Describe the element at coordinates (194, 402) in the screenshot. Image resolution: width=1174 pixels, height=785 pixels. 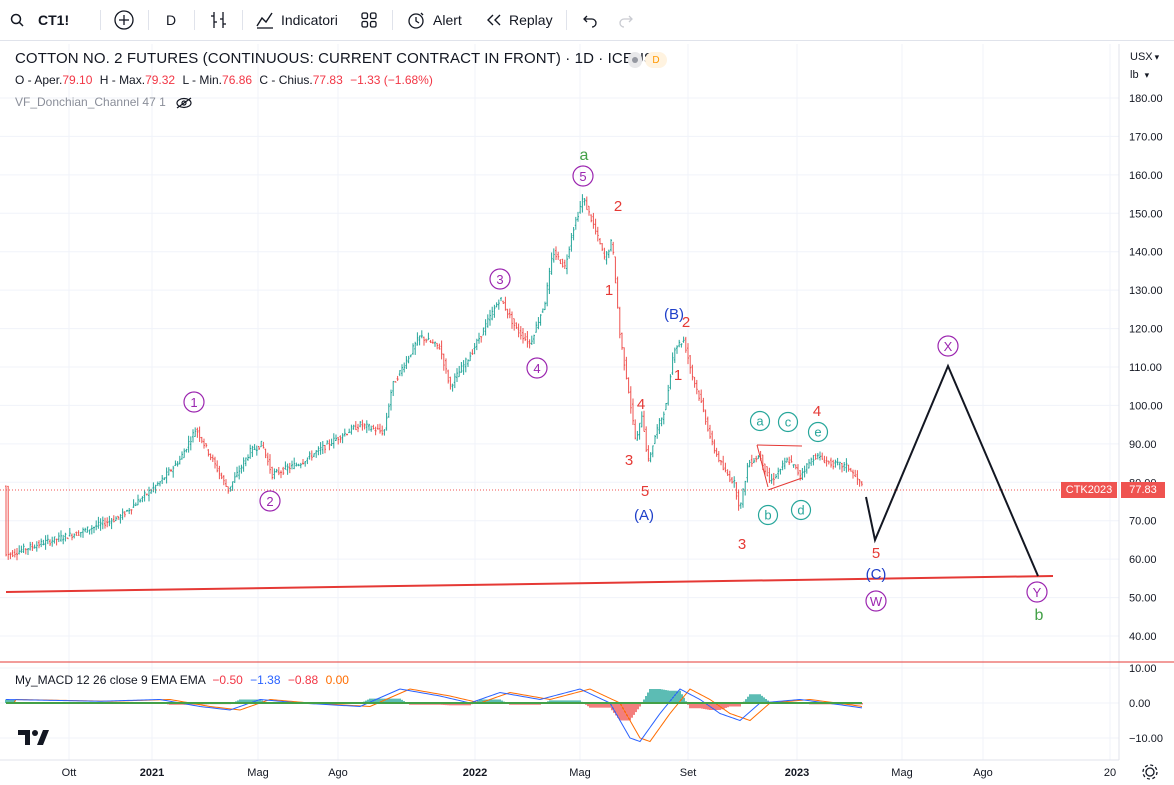
I see `wave-label-1: 1` at that location.